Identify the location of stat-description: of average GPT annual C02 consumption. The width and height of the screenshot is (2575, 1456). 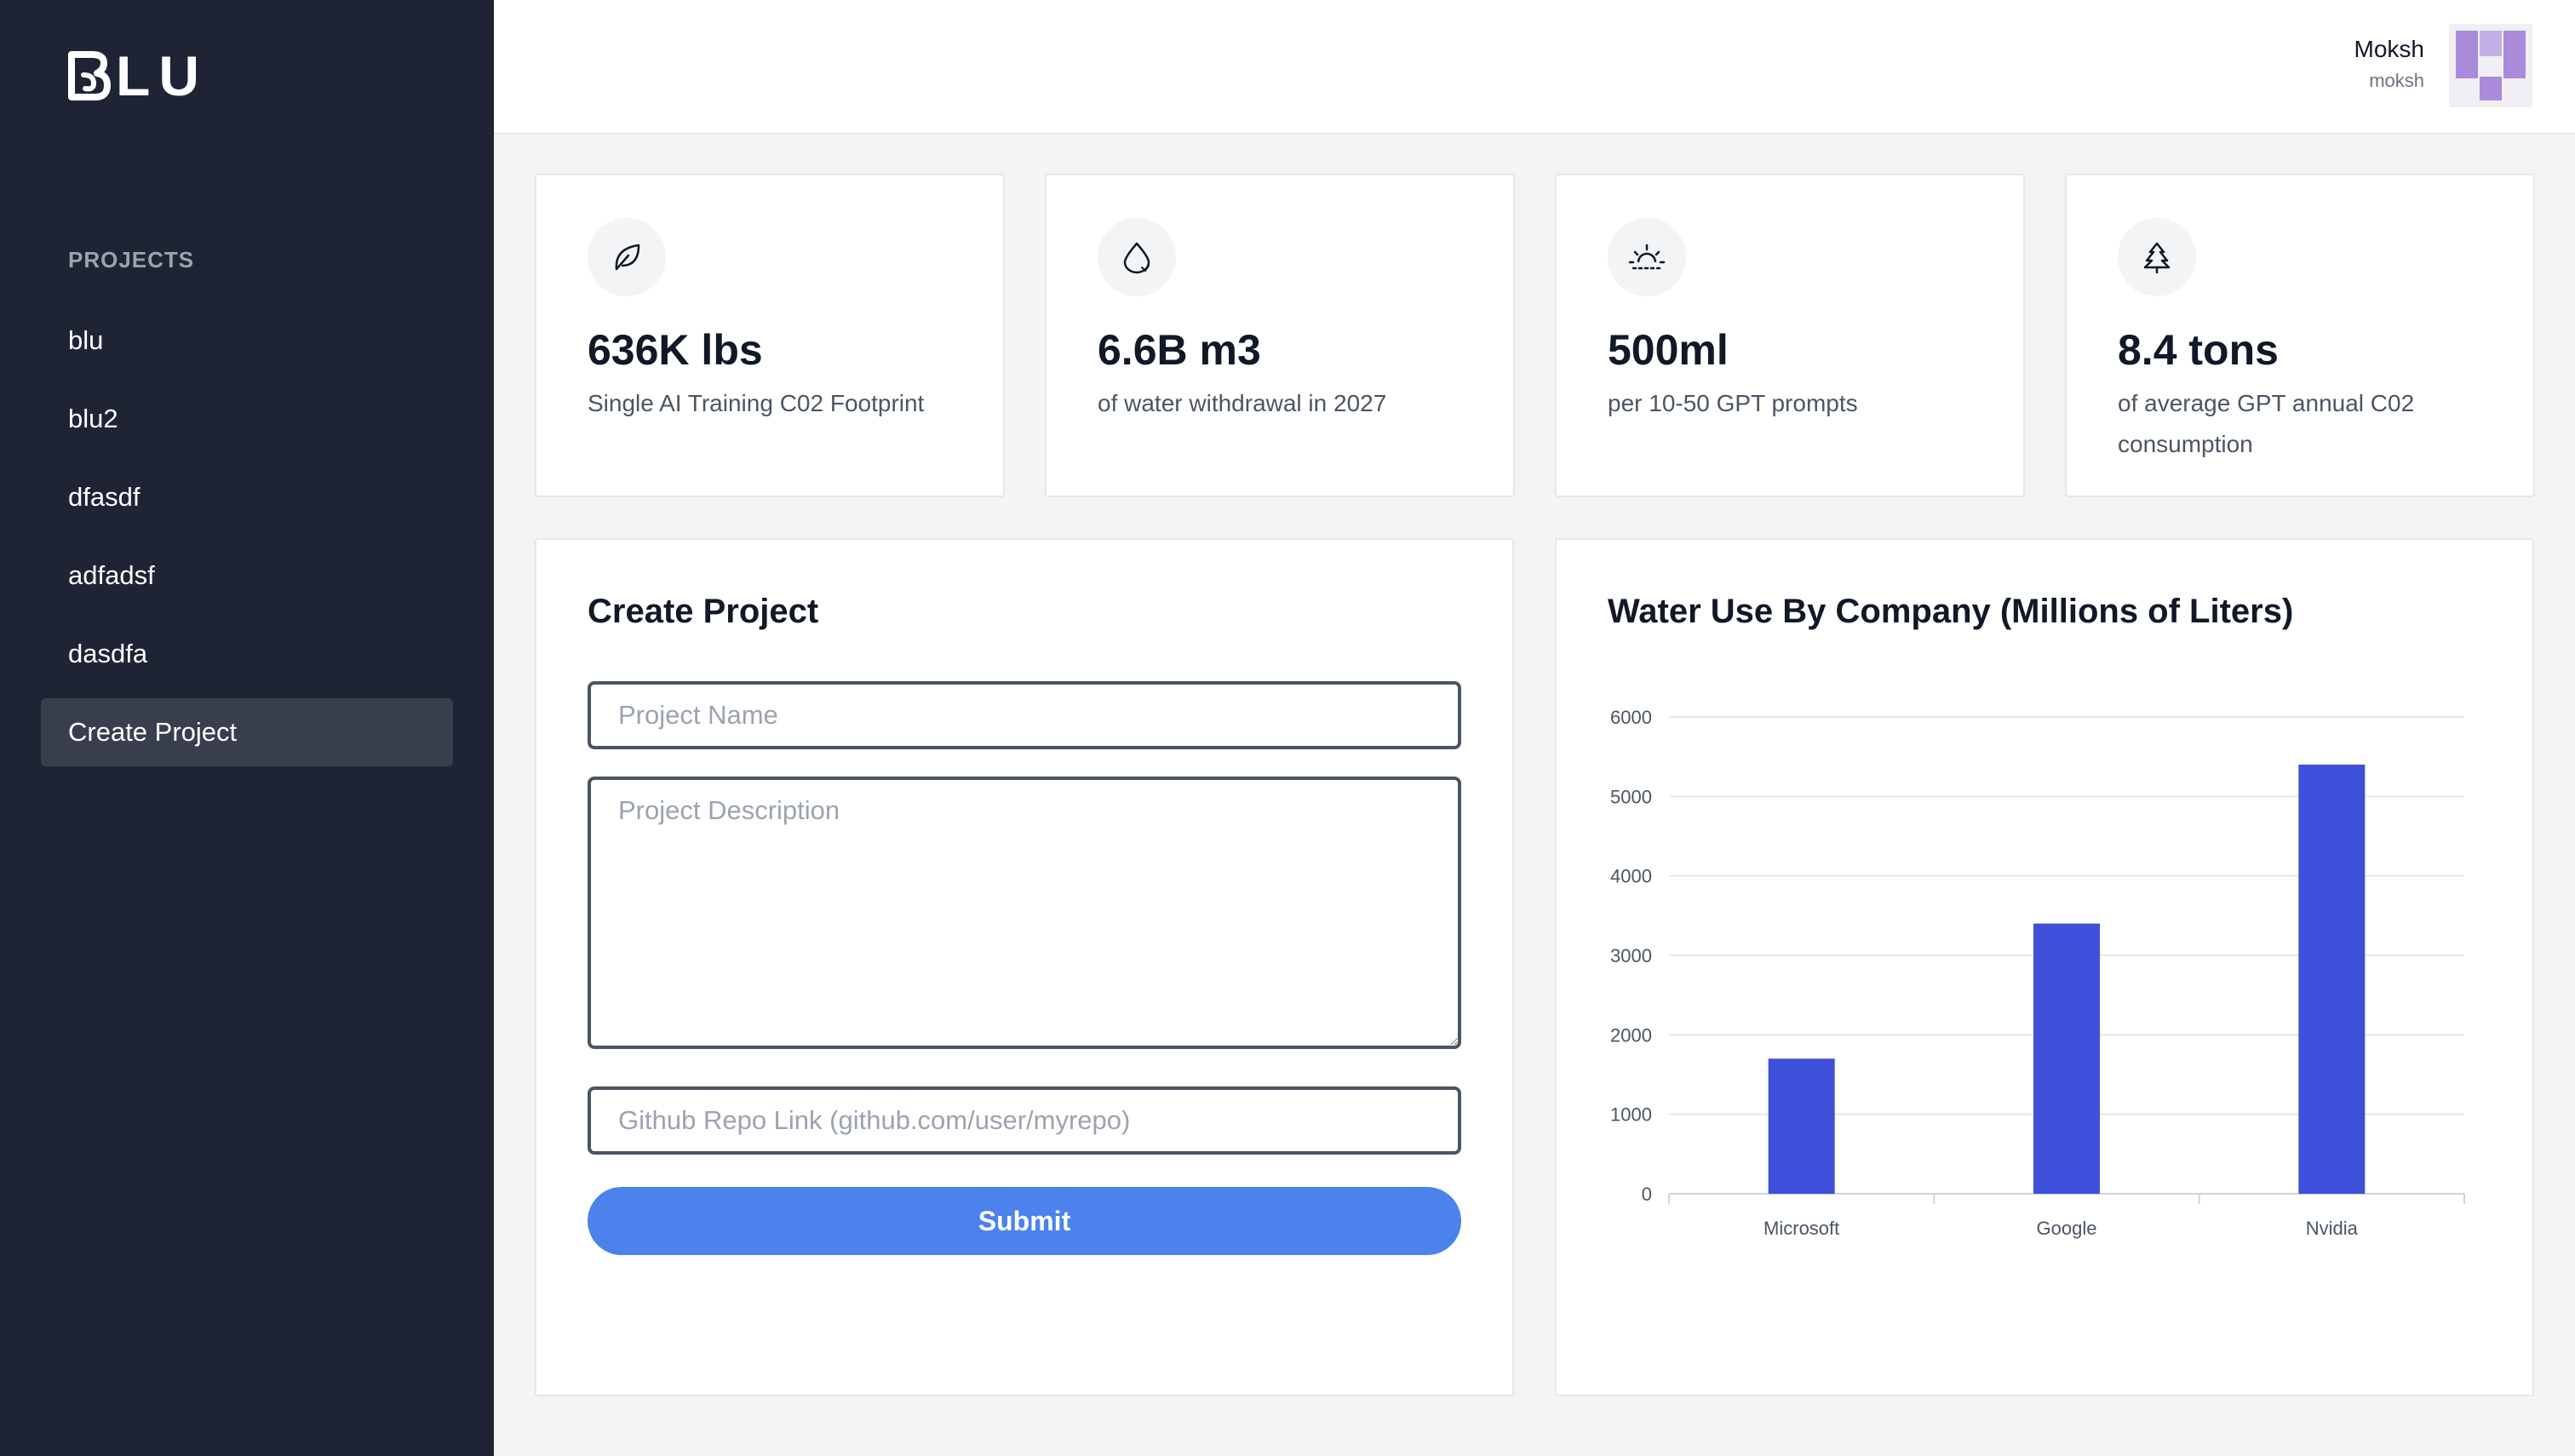
(2266, 424).